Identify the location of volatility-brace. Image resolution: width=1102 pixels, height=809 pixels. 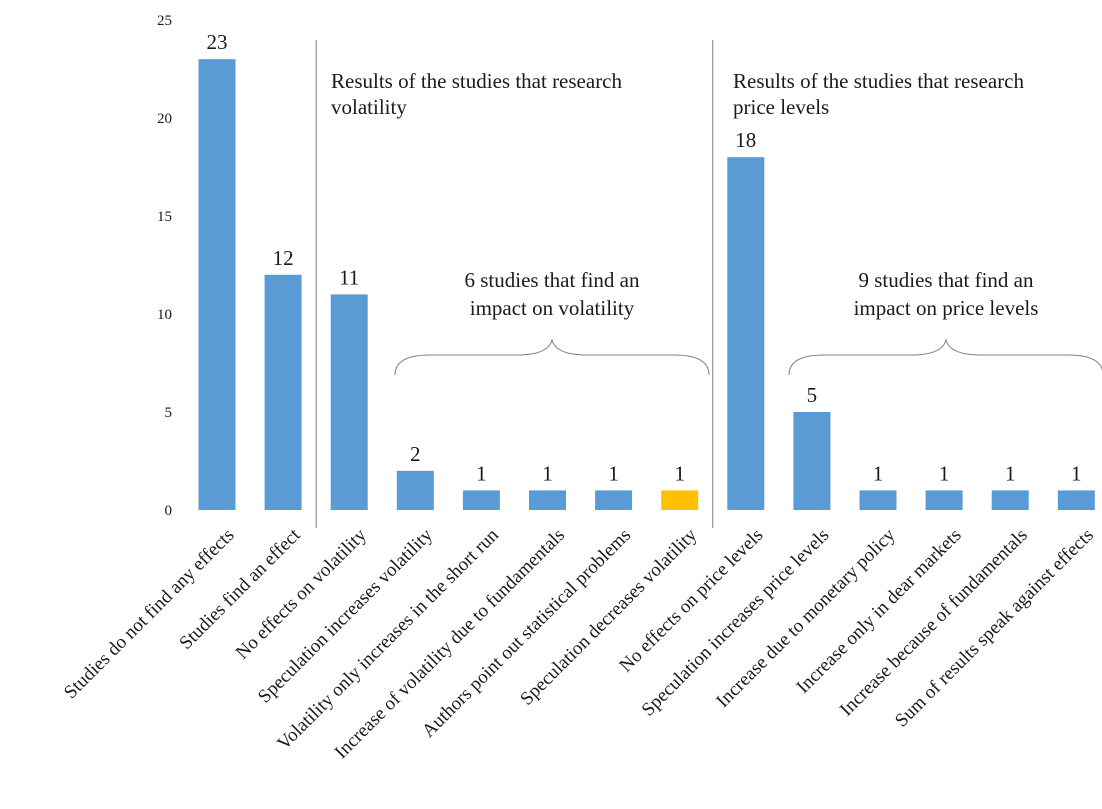
(552, 357).